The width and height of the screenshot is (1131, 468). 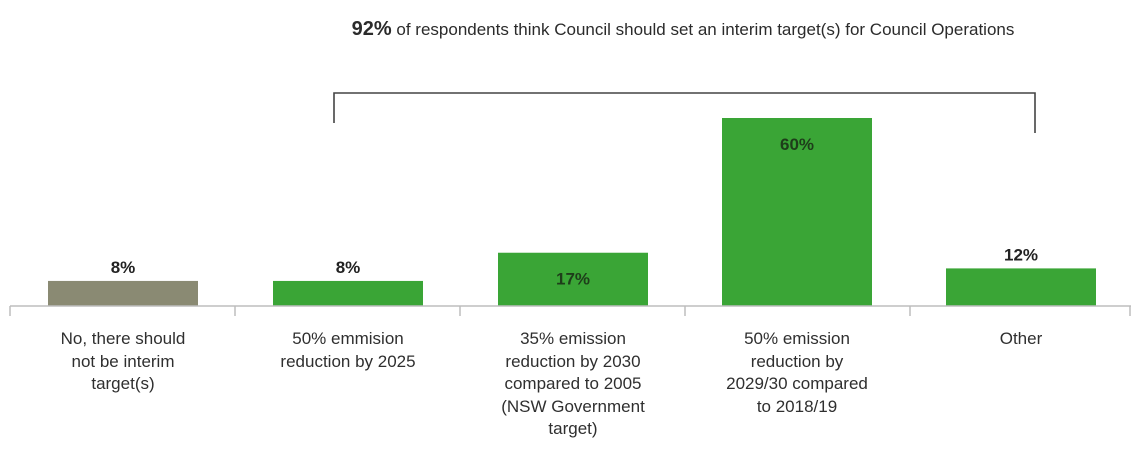 I want to click on category-label-3-line-3: compared to 2005, so click(x=573, y=383).